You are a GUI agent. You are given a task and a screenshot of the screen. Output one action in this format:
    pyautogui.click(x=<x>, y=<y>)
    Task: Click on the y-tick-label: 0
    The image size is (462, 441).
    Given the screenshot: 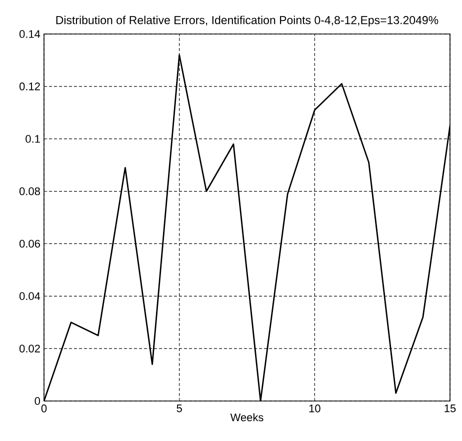 What is the action you would take?
    pyautogui.click(x=37, y=401)
    